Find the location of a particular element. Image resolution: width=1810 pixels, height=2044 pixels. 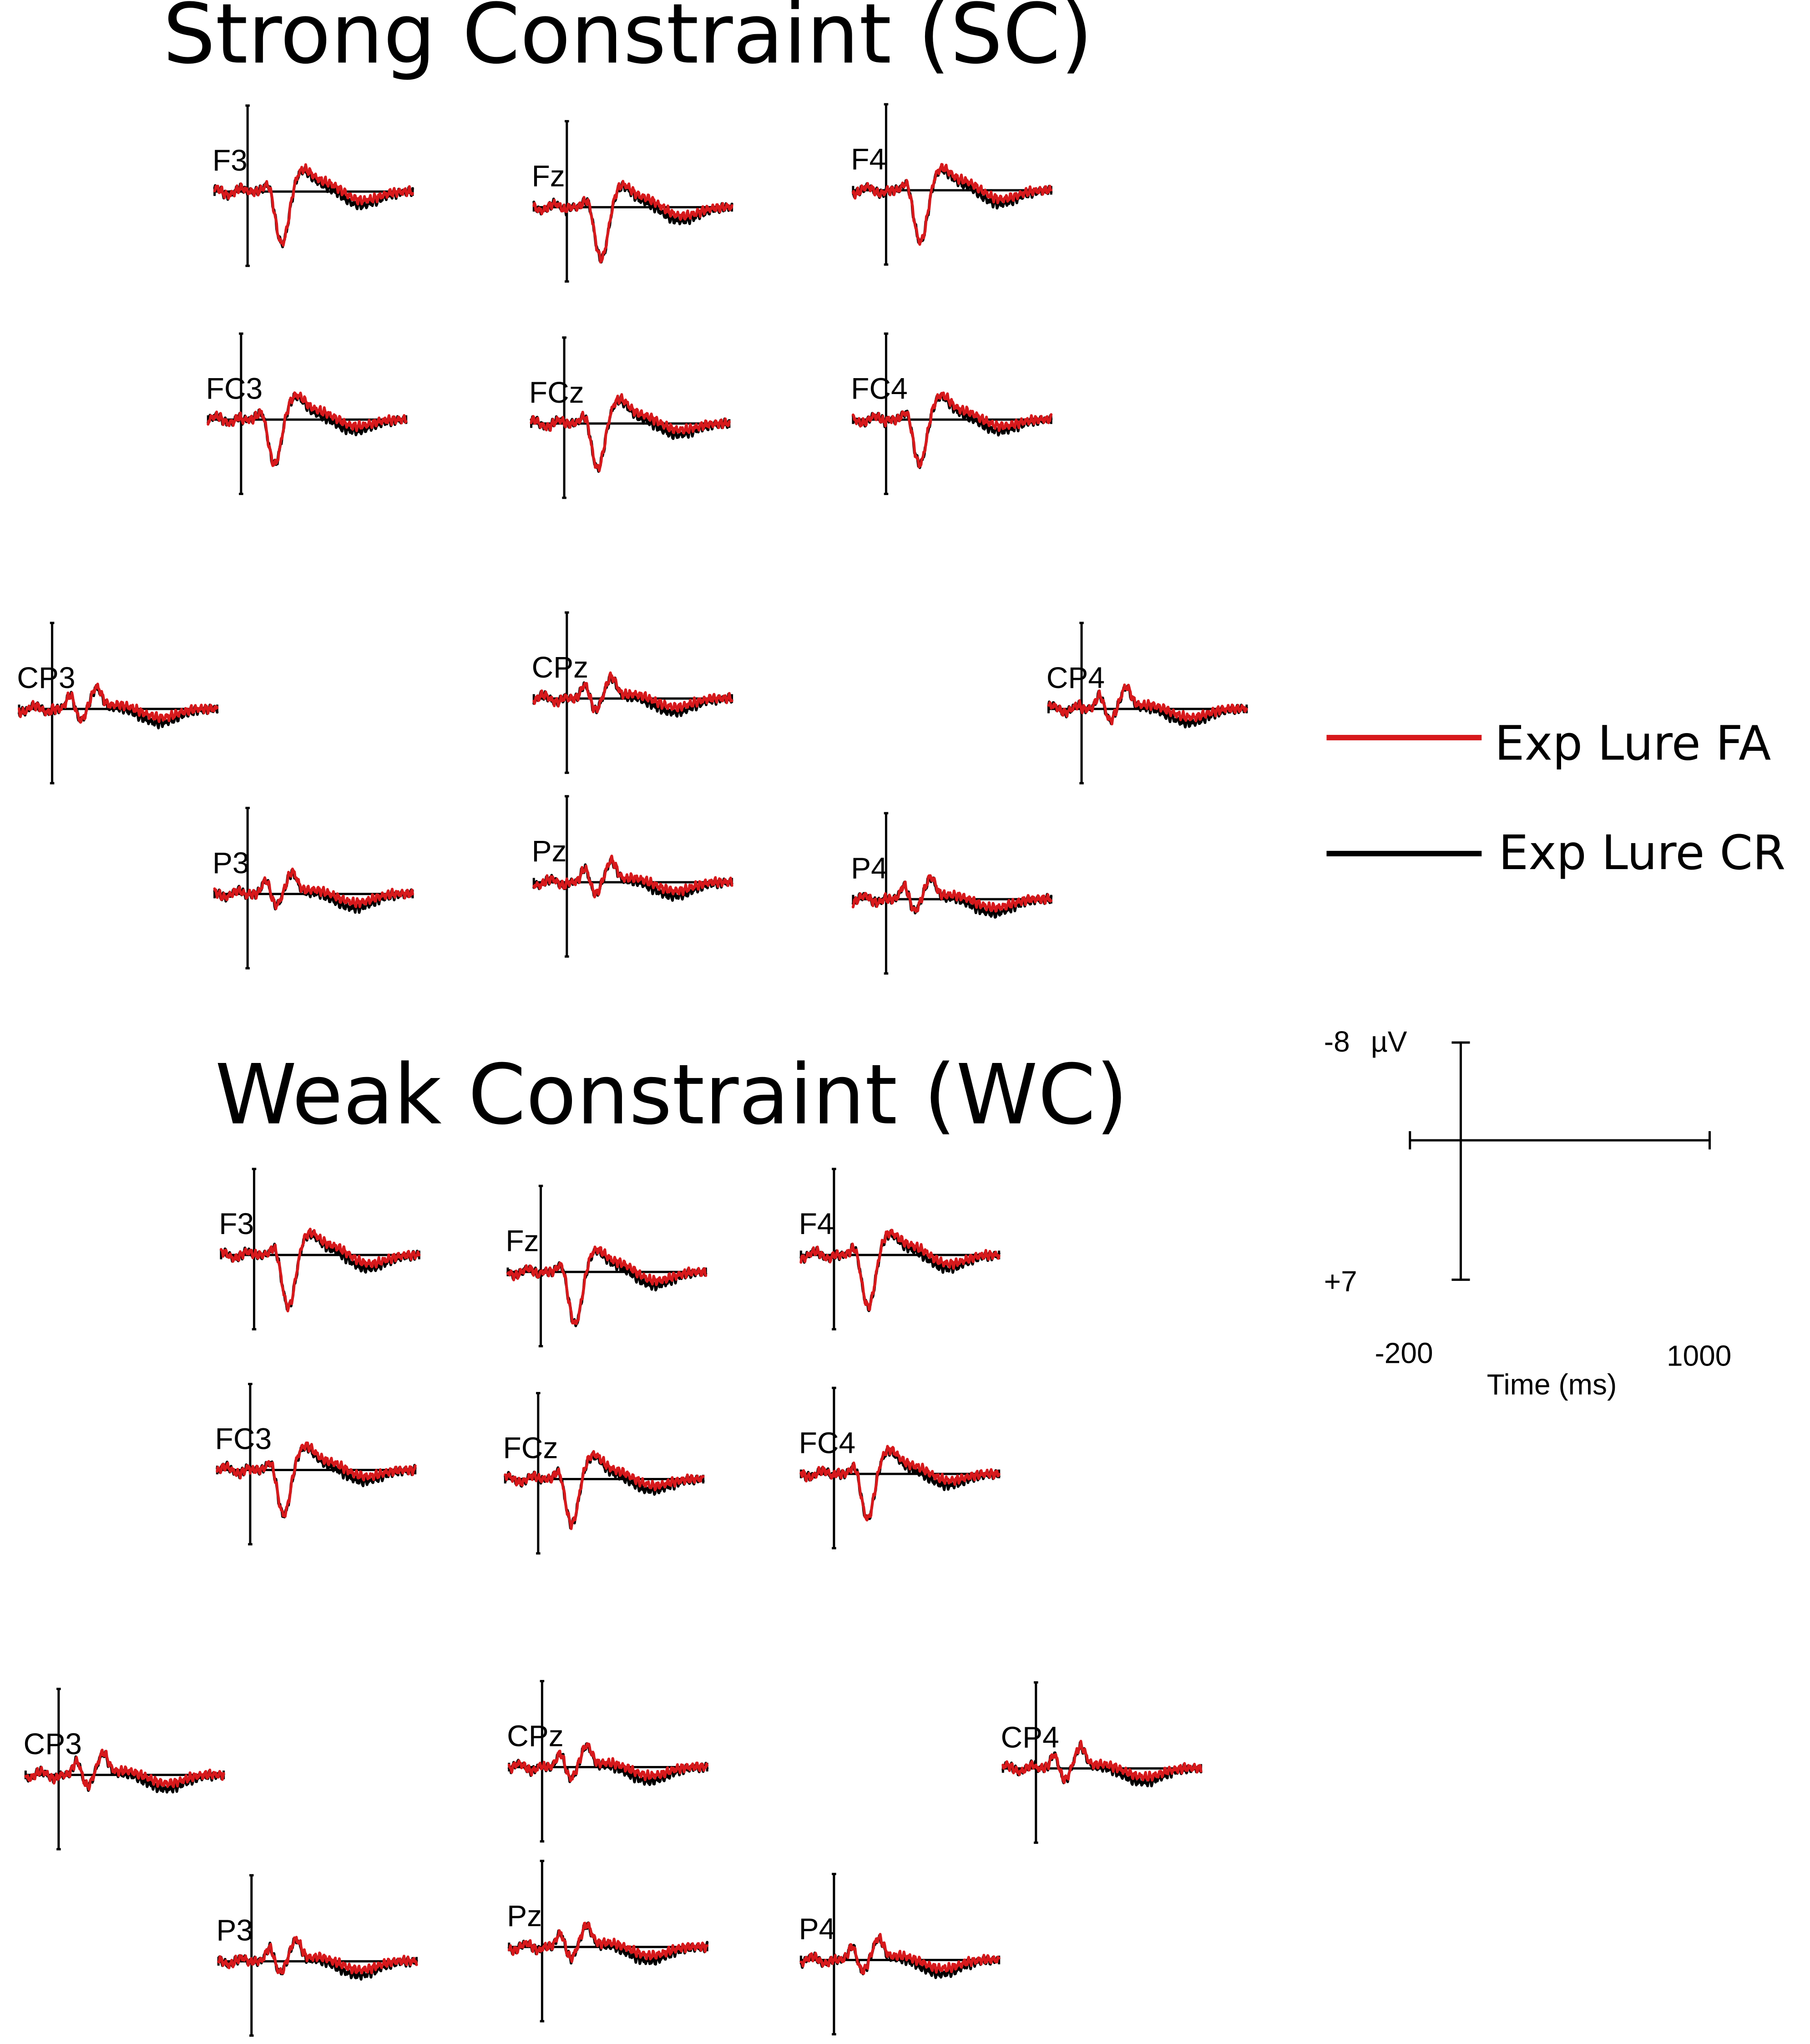

legend: Exp Lure FA Exp Lure CR is located at coordinates (1556, 798).